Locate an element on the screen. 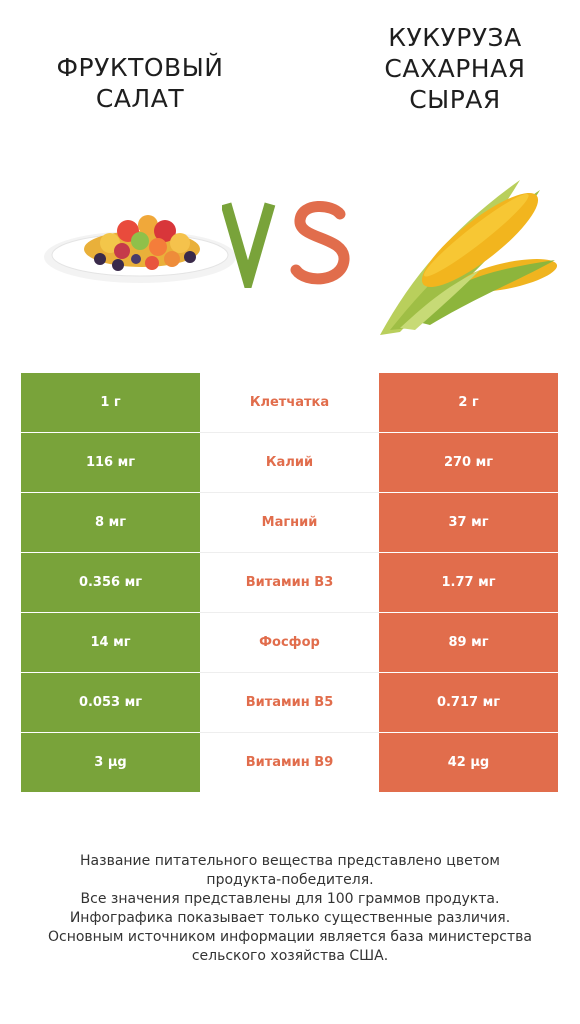  vs-label: VS is located at coordinates (286, 242).